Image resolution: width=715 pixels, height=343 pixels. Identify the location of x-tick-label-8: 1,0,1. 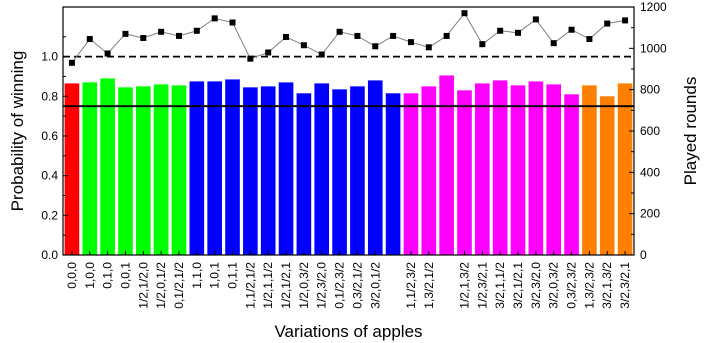
(215, 275).